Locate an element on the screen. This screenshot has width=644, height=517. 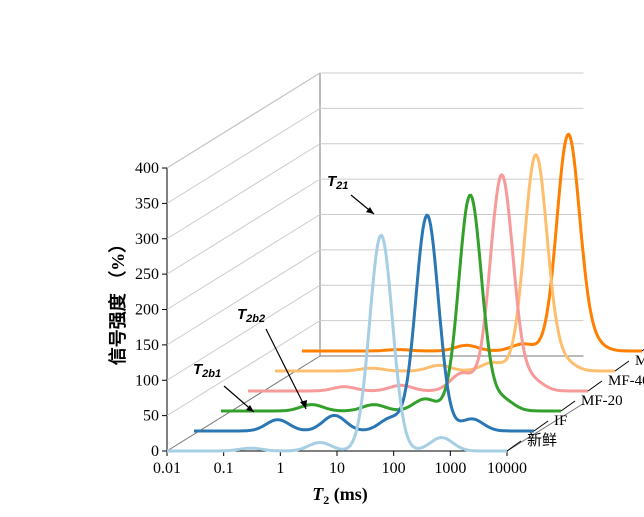
annotation-t21-label: T21 is located at coordinates (337, 182).